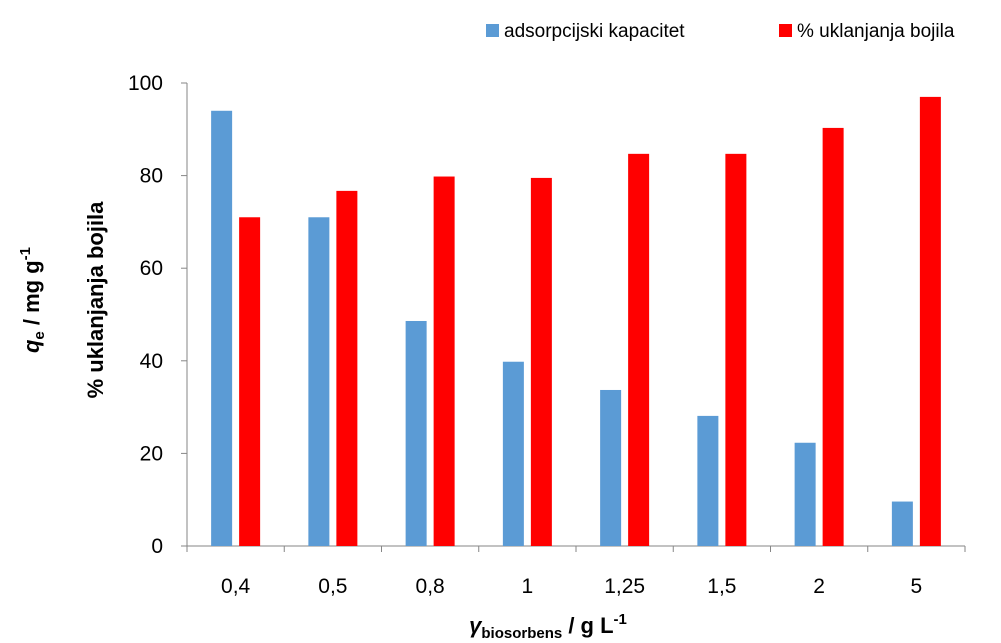 This screenshot has height=643, width=1001. Describe the element at coordinates (594, 31) in the screenshot. I see `legend-label-adsorption: adsorpcijski kapacitet` at that location.